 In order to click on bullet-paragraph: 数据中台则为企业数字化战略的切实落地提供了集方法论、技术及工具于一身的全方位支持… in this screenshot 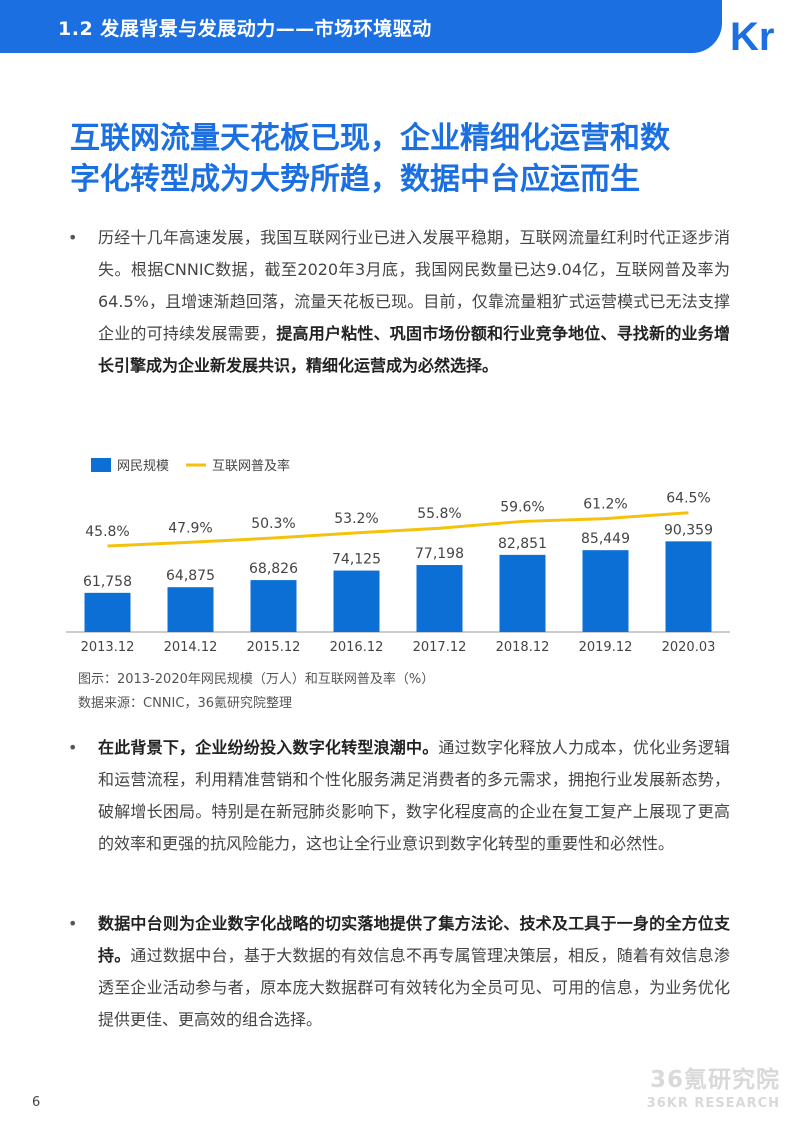, I will do `click(399, 972)`.